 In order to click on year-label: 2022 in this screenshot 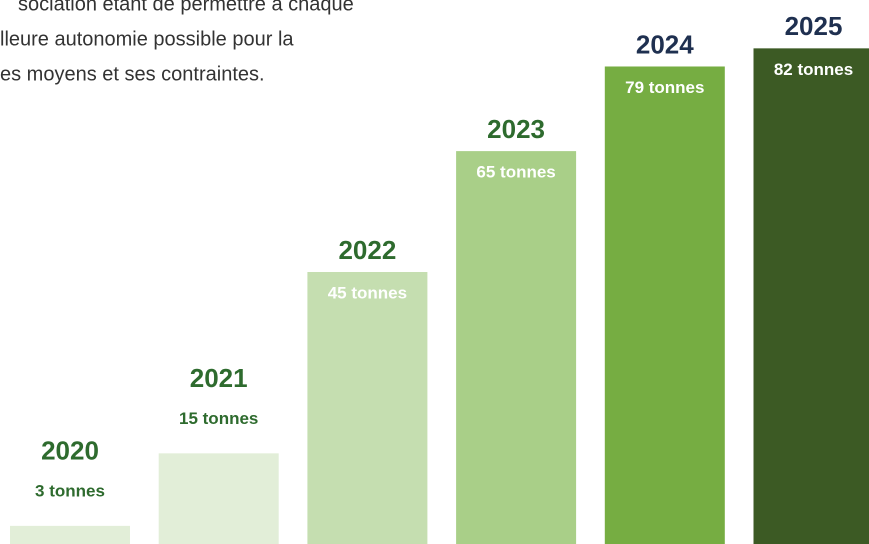, I will do `click(367, 250)`.